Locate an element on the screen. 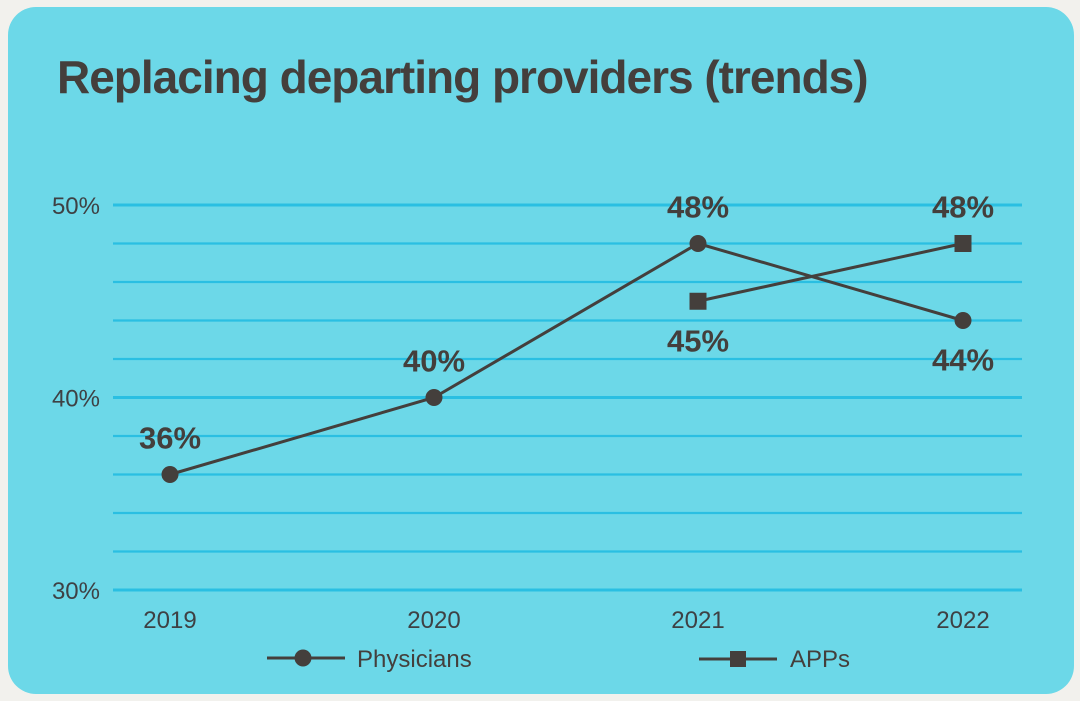 The image size is (1080, 701). x-tick-label-2020: 2020 is located at coordinates (433, 620).